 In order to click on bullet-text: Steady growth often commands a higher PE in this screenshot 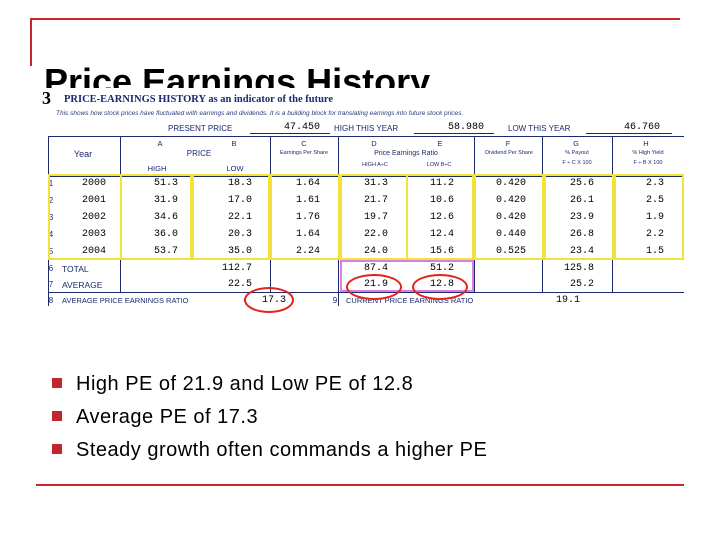, I will do `click(282, 450)`.